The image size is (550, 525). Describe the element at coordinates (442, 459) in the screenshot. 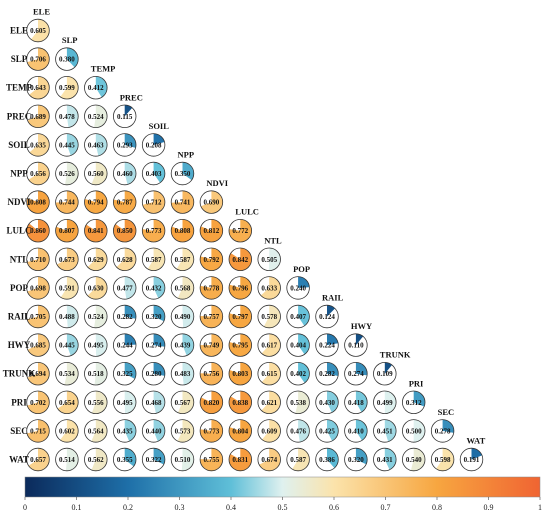

I see `cell-wat-sec: 0.598` at that location.